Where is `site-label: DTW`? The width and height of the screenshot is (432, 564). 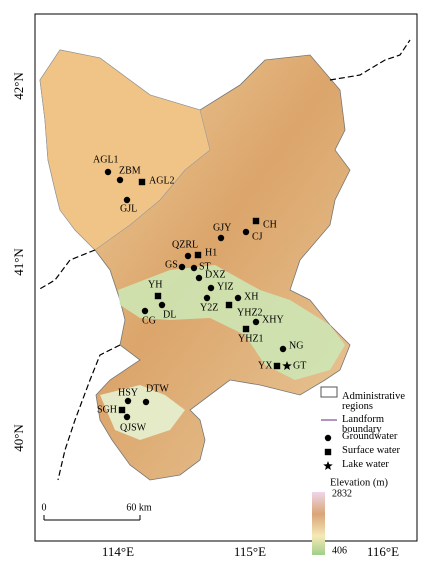
site-label: DTW is located at coordinates (157, 388).